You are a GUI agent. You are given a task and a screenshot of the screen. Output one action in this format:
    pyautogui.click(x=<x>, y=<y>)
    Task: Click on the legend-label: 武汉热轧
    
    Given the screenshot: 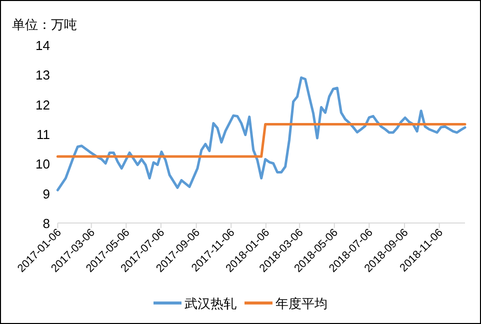 What is the action you would take?
    pyautogui.click(x=210, y=303)
    